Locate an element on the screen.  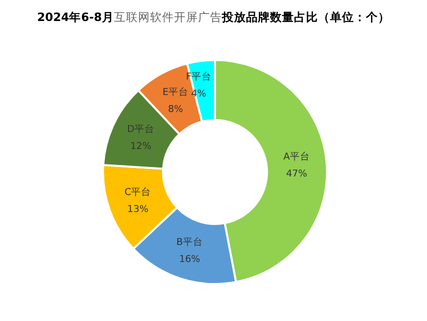
chart-title: 2024年6-8月互联网软件开屏广告投放品牌数量占比（单位：个） is located at coordinates (213, 17).